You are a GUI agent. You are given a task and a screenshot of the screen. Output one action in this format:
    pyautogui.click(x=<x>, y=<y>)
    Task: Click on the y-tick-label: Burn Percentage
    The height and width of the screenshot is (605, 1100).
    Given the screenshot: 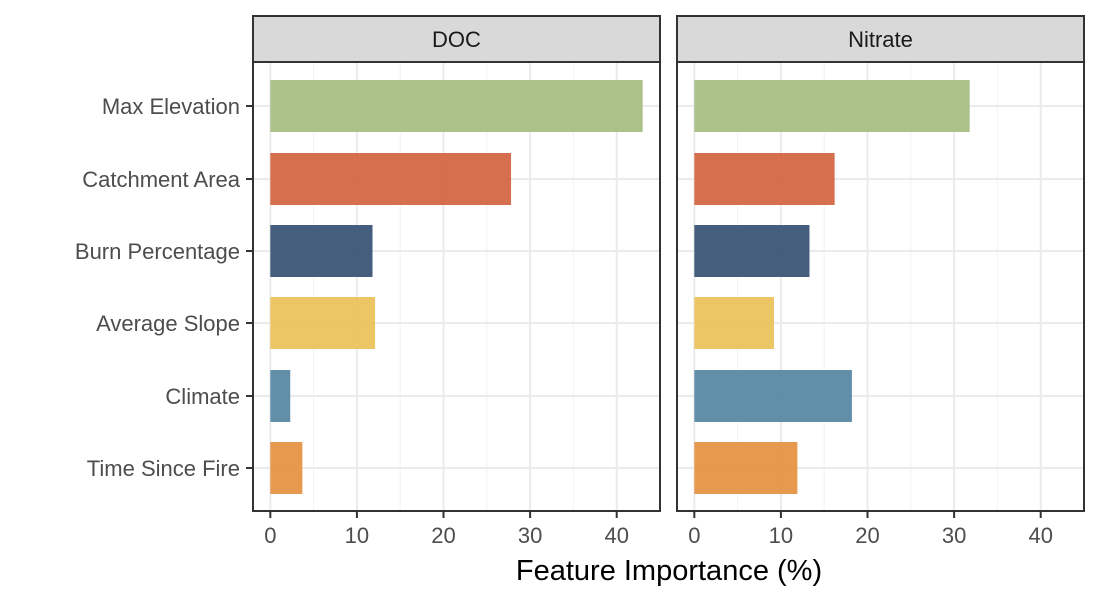 What is the action you would take?
    pyautogui.click(x=157, y=251)
    